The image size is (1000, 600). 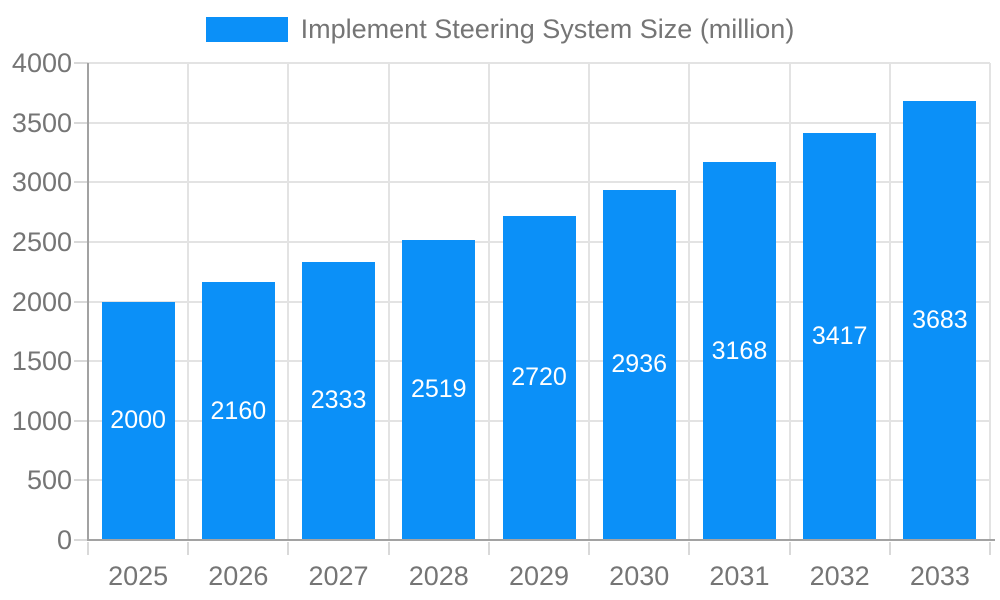 What do you see at coordinates (539, 576) in the screenshot?
I see `x-axis-tick-label: 2029` at bounding box center [539, 576].